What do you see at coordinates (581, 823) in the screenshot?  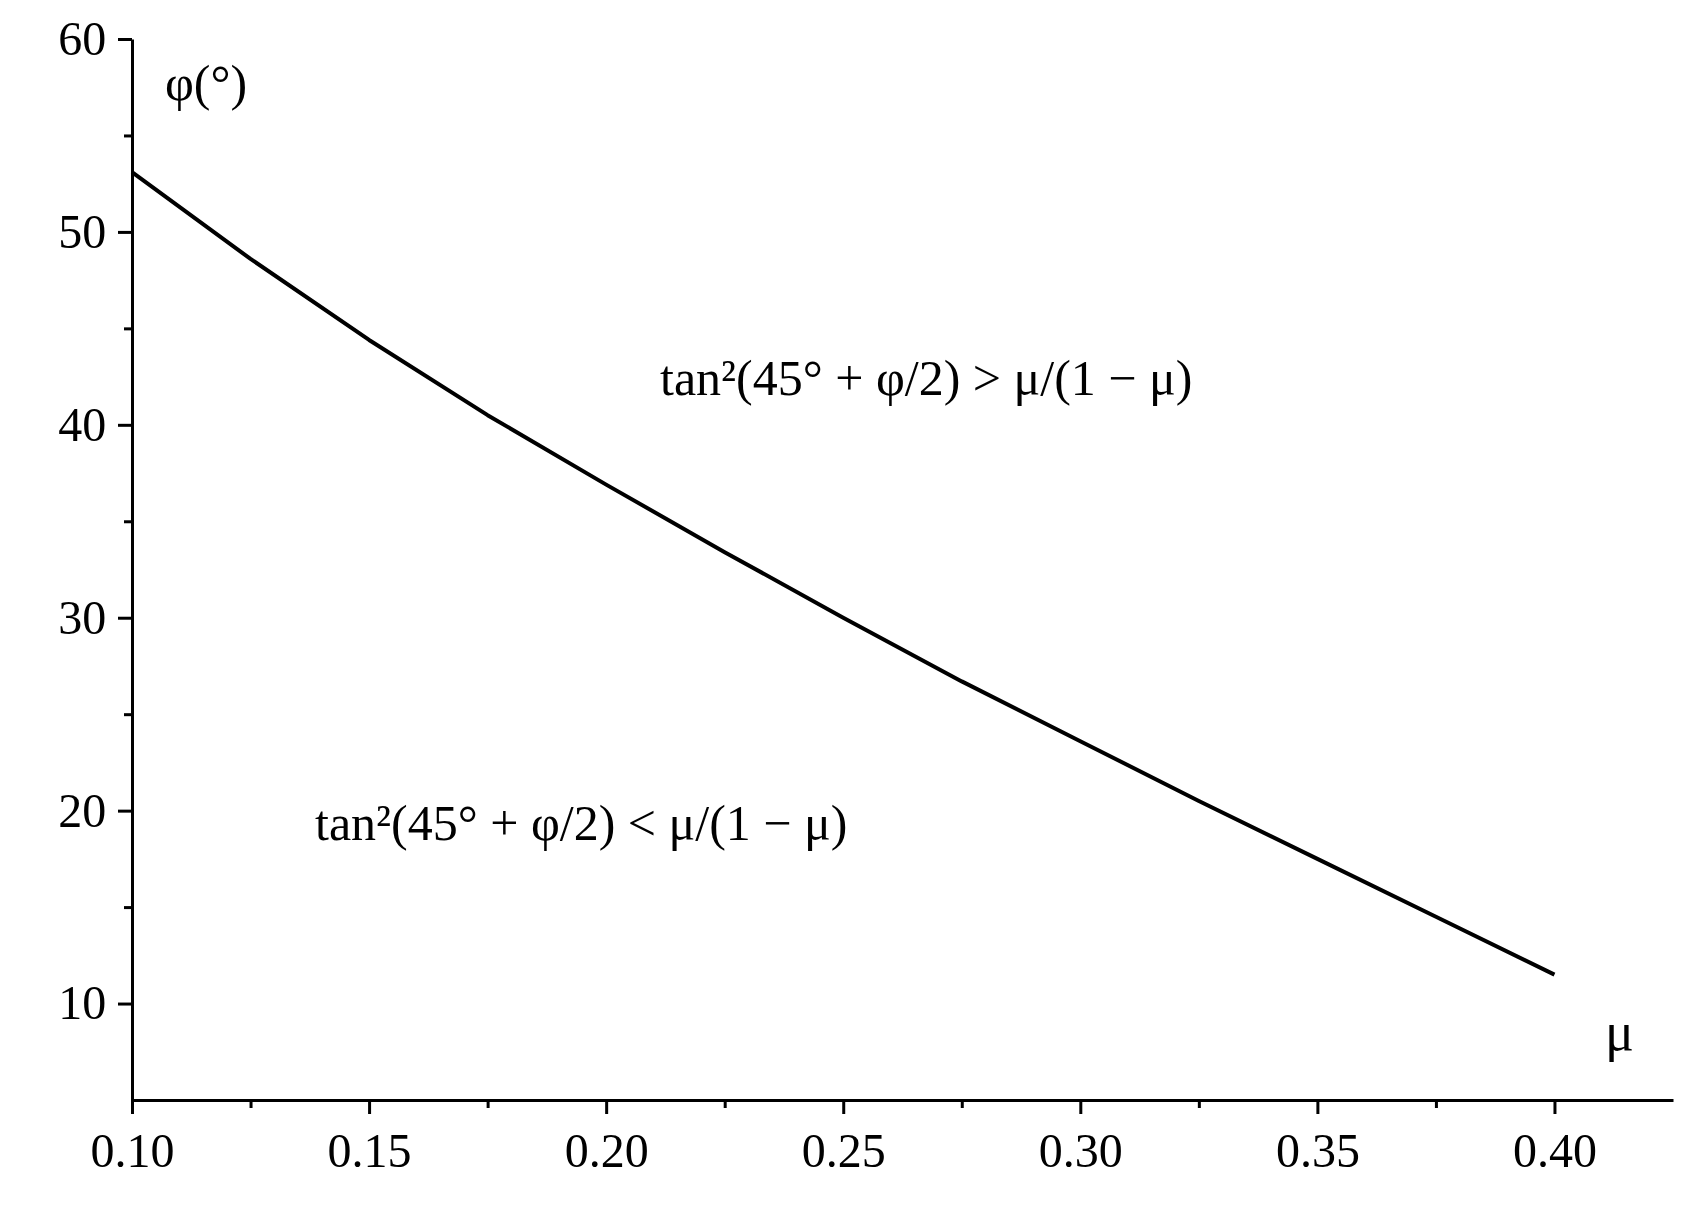 I see `annotation: tan²(45° + φ/2) < μ/(1 − μ)` at bounding box center [581, 823].